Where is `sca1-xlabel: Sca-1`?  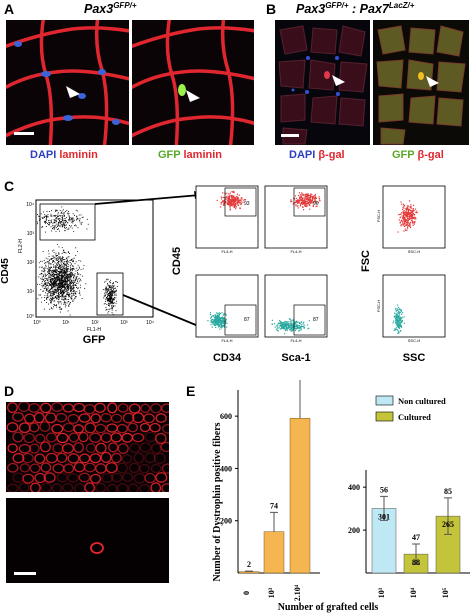
sca1-xlabel: Sca-1 is located at coordinates (295, 358).